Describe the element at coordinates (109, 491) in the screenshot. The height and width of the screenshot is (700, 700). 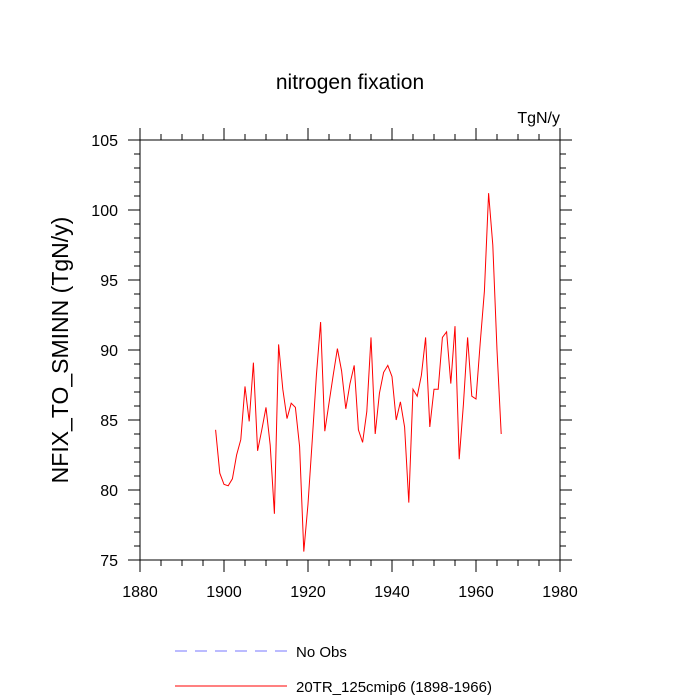
I see `y-tick-label: 80` at that location.